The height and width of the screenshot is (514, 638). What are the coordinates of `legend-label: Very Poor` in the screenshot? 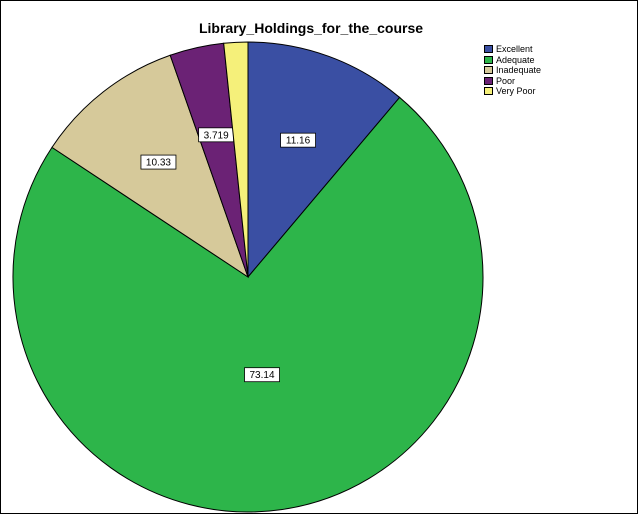 It's located at (516, 91).